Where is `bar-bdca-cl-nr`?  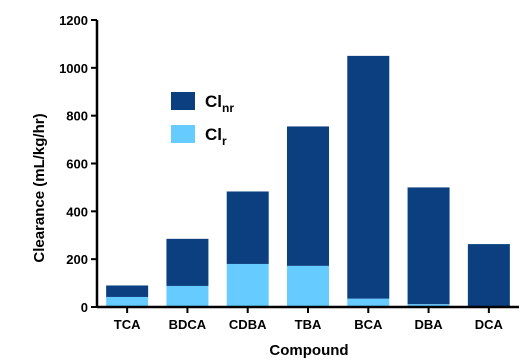
bar-bdca-cl-nr is located at coordinates (187, 262).